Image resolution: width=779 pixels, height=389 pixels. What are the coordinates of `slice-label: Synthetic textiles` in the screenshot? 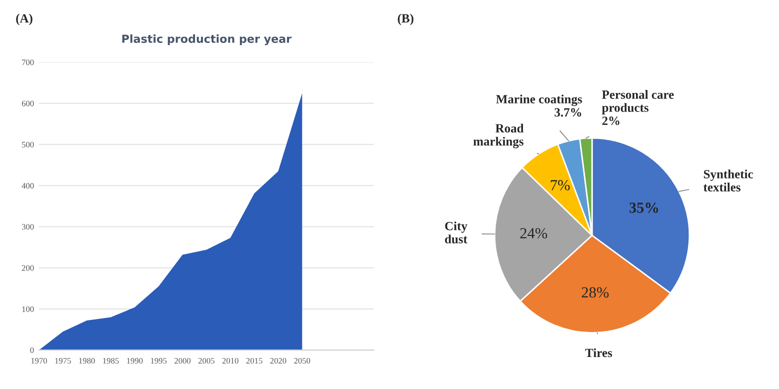 It's located at (728, 181).